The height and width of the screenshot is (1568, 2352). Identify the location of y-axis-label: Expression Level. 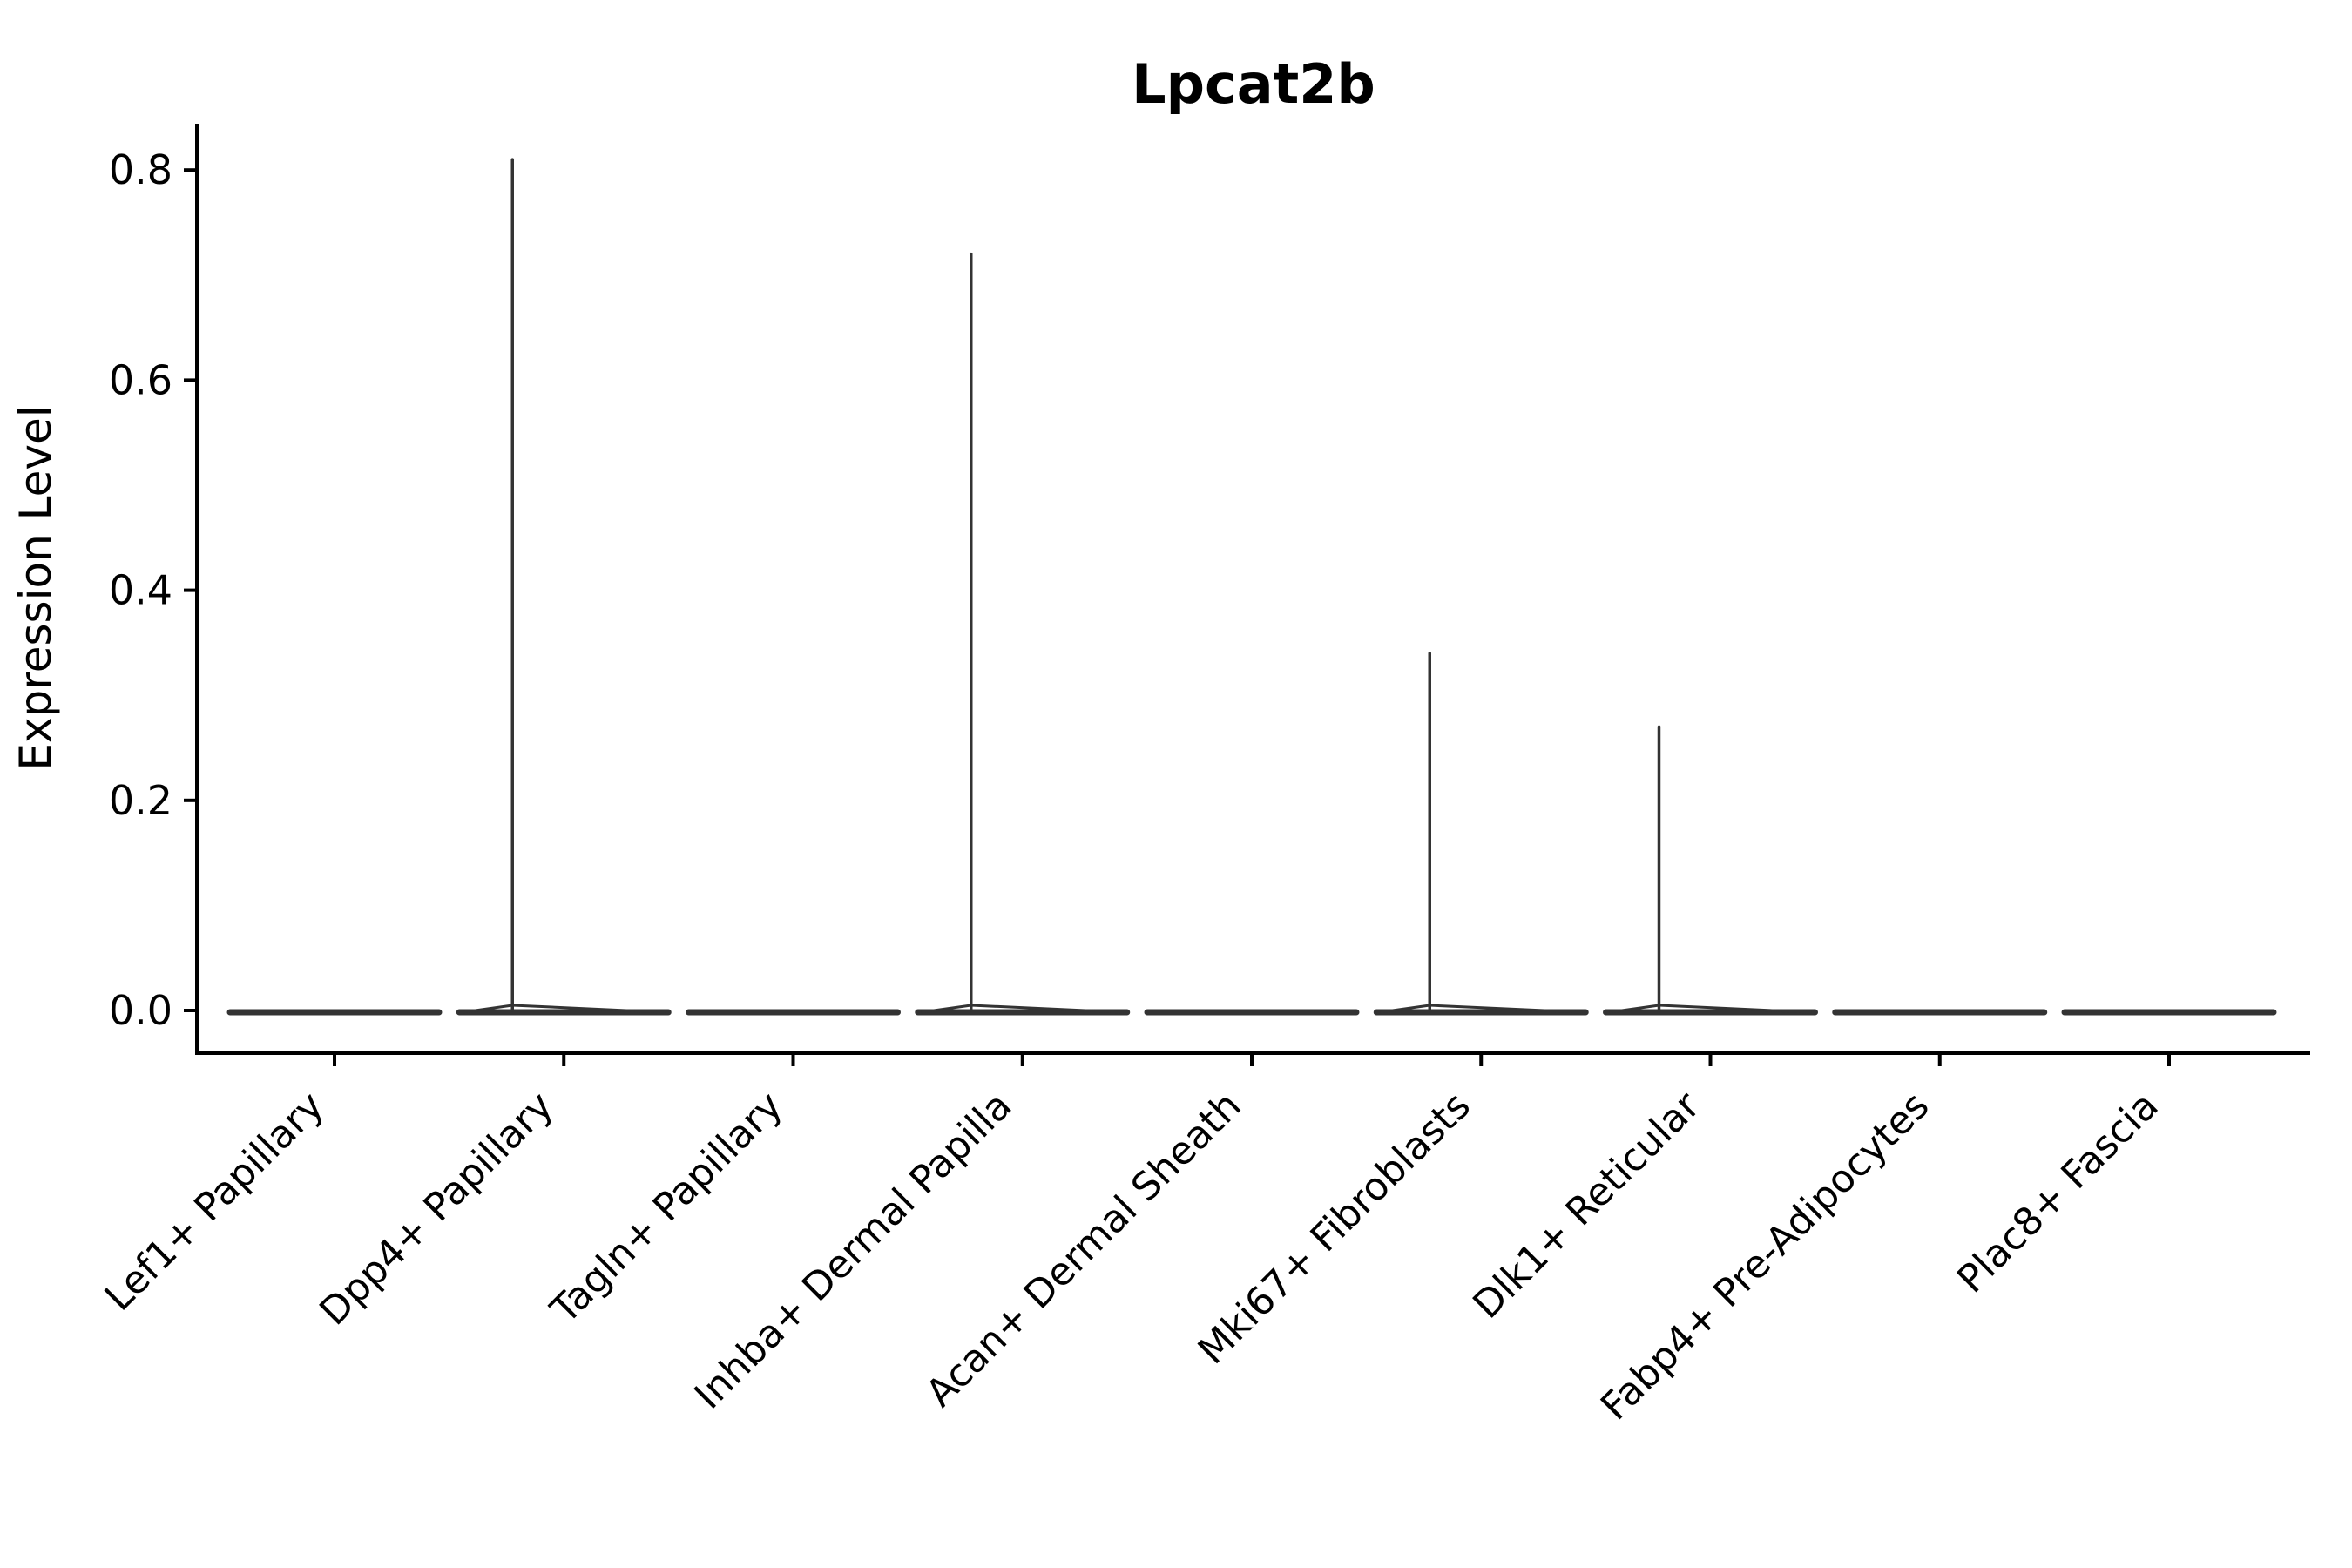
(35, 587).